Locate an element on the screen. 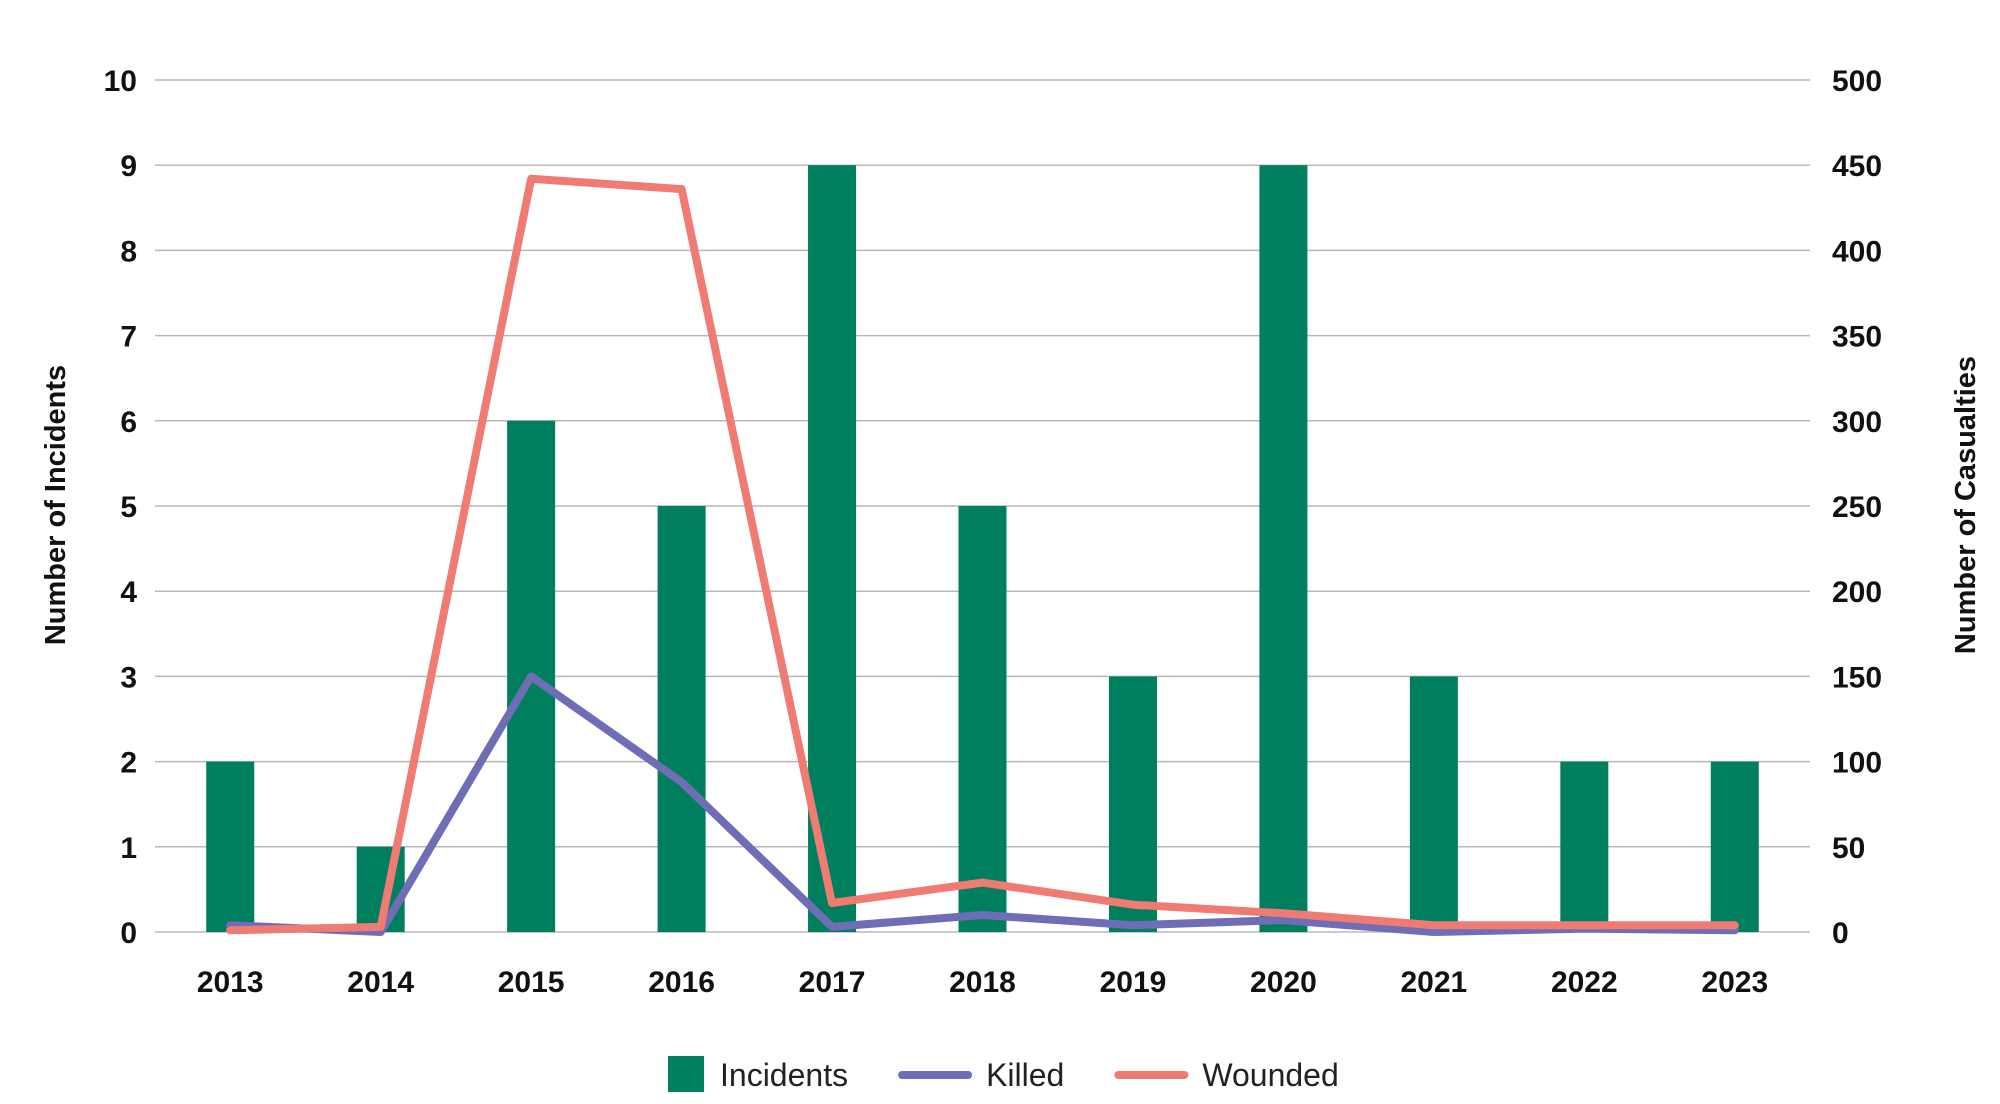 The width and height of the screenshot is (2000, 1104). y2-tick-label: 250 is located at coordinates (1857, 507).